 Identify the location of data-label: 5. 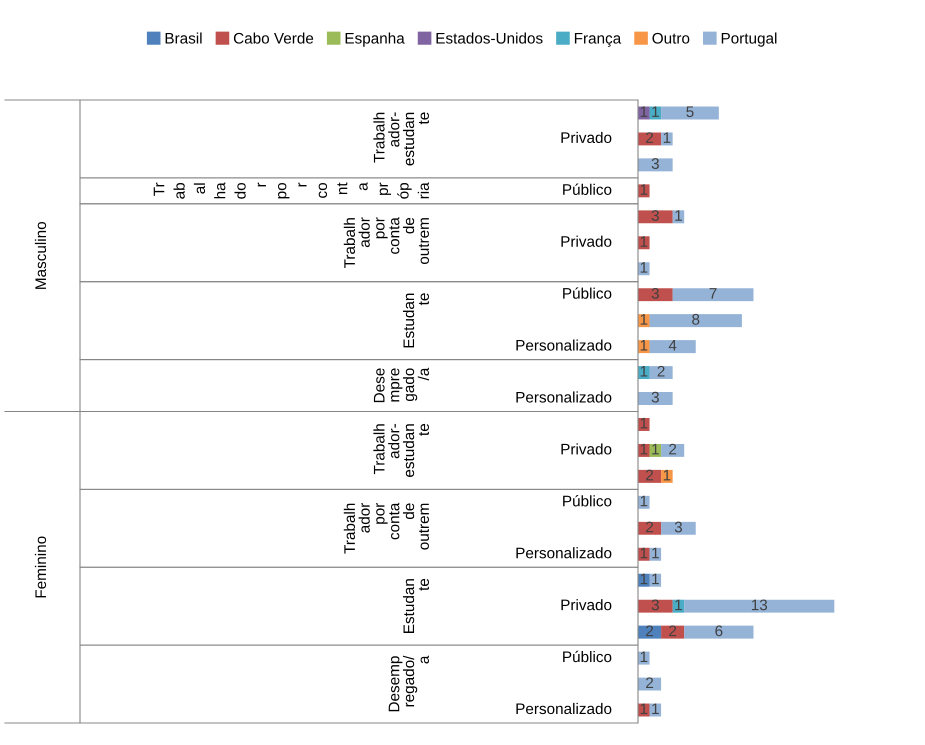
(690, 112).